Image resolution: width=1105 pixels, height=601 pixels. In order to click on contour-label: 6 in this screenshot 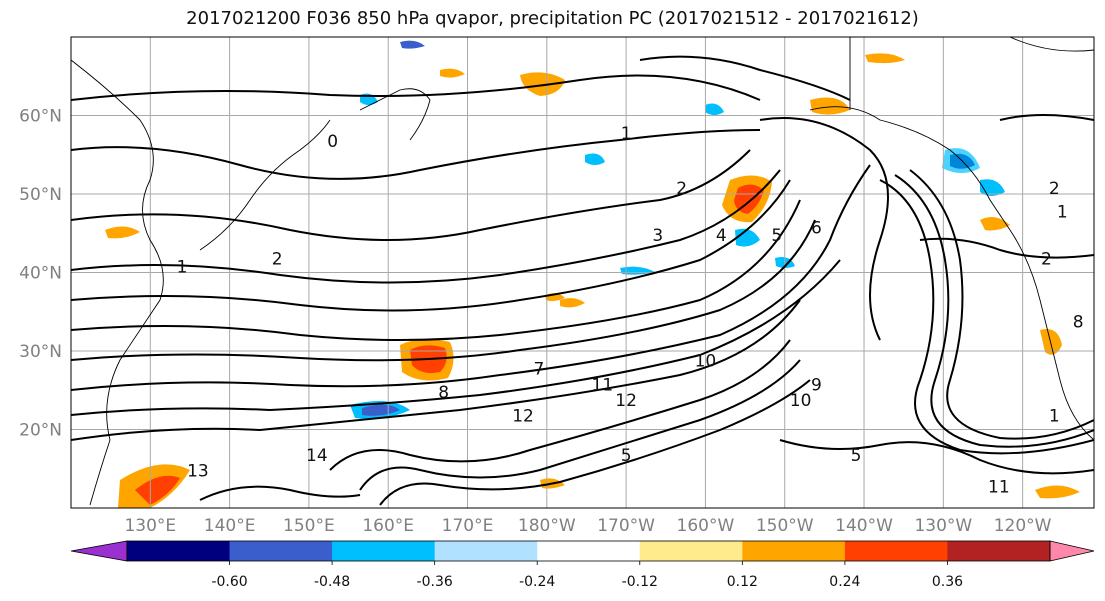, I will do `click(816, 228)`.